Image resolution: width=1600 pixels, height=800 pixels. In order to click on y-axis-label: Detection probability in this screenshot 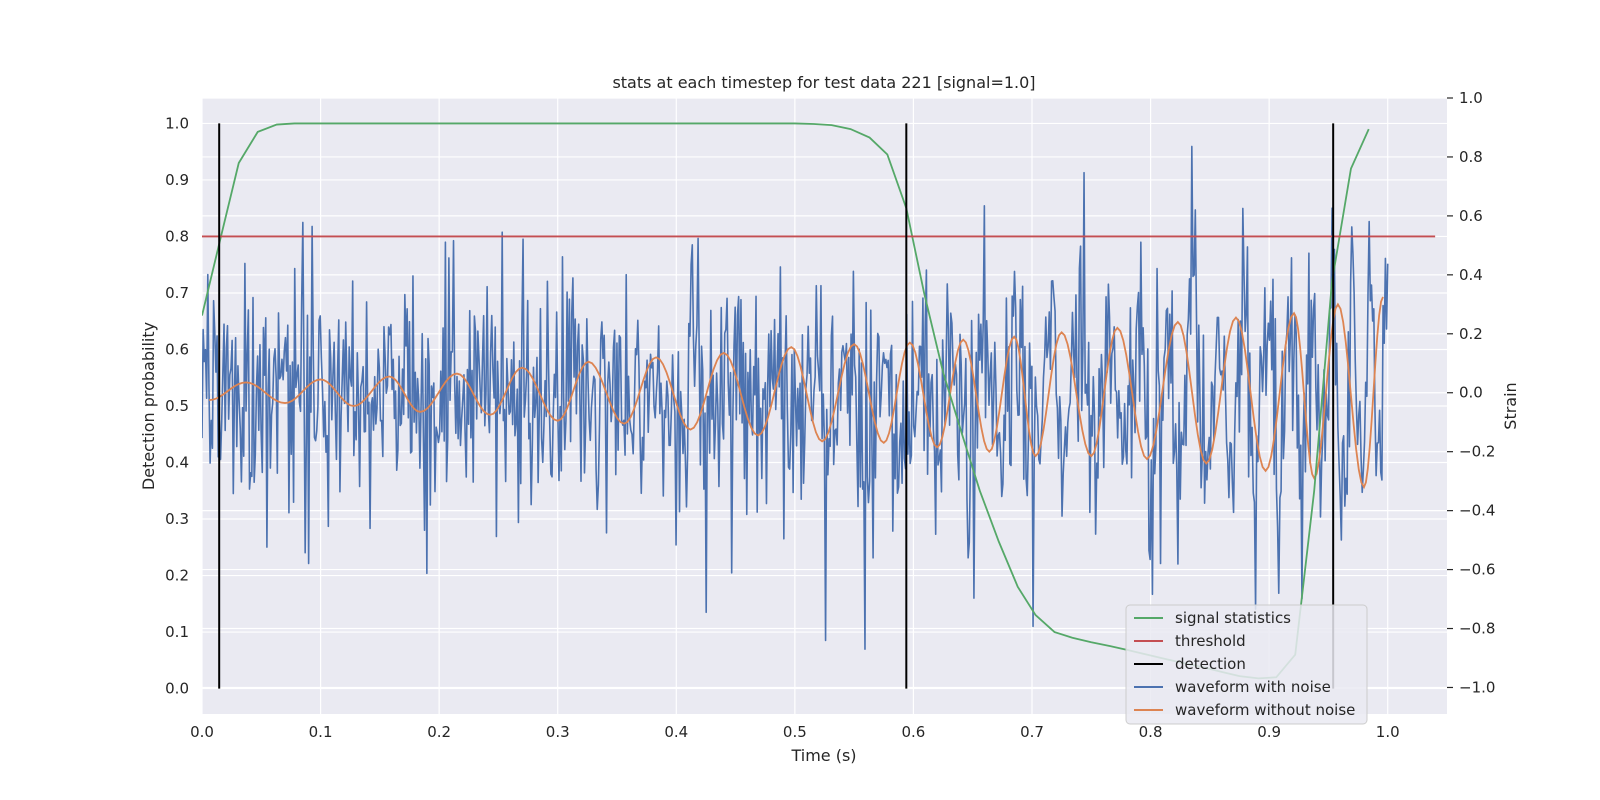, I will do `click(148, 406)`.